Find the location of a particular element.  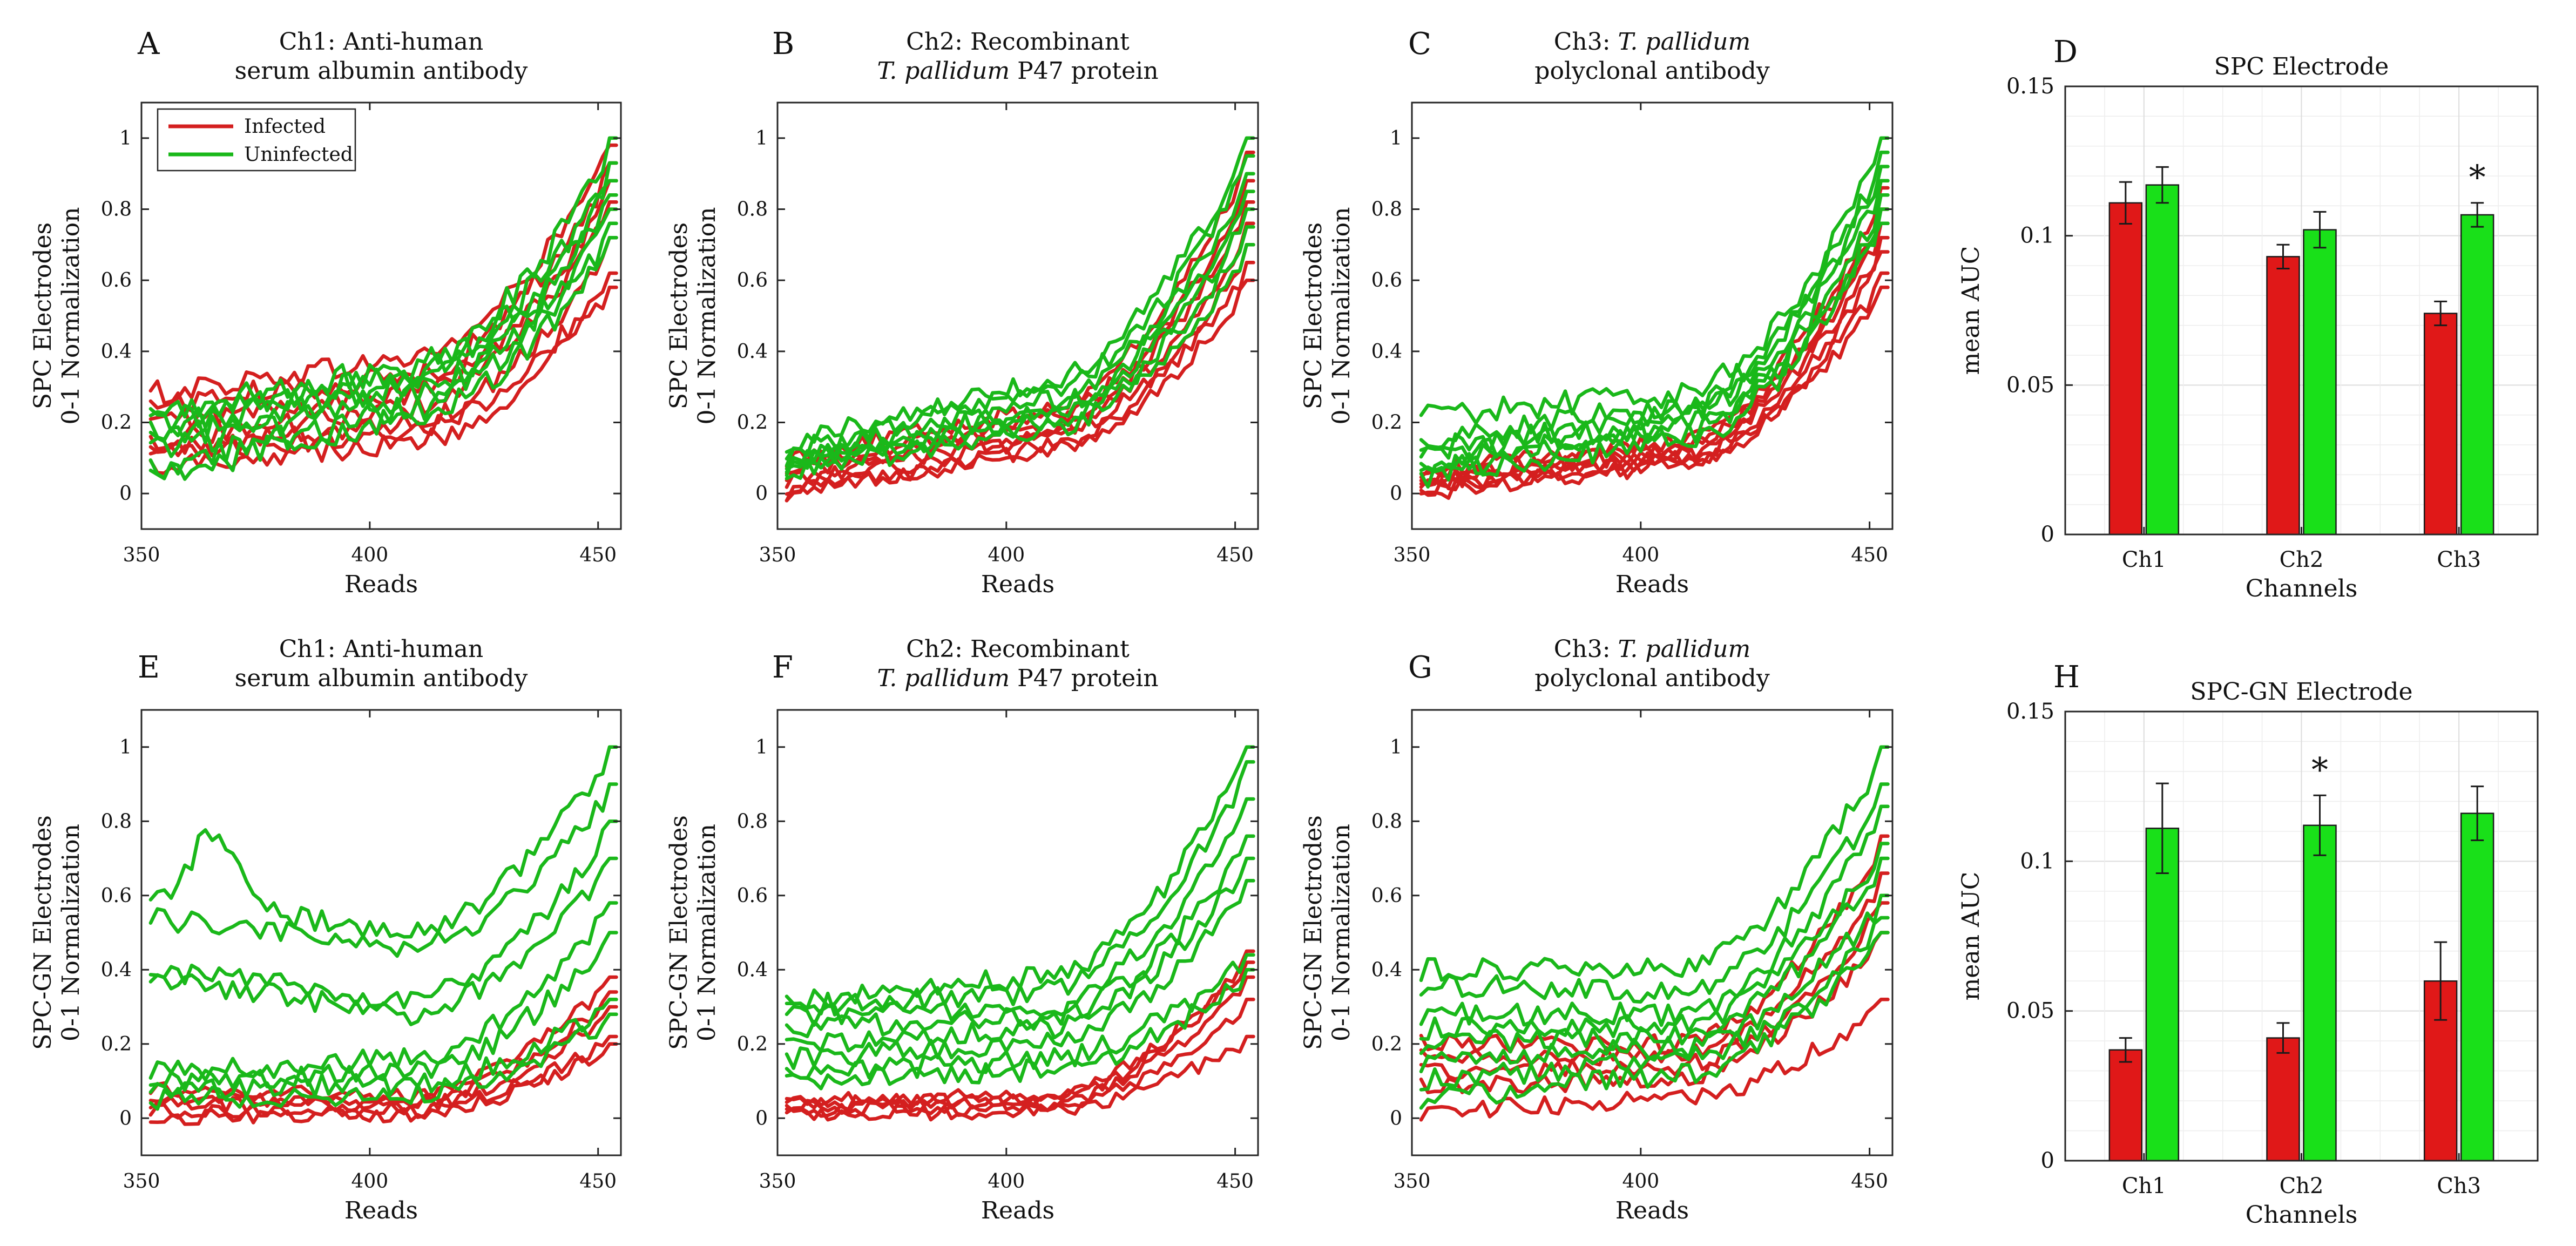

panel-letter: H is located at coordinates (2067, 677).